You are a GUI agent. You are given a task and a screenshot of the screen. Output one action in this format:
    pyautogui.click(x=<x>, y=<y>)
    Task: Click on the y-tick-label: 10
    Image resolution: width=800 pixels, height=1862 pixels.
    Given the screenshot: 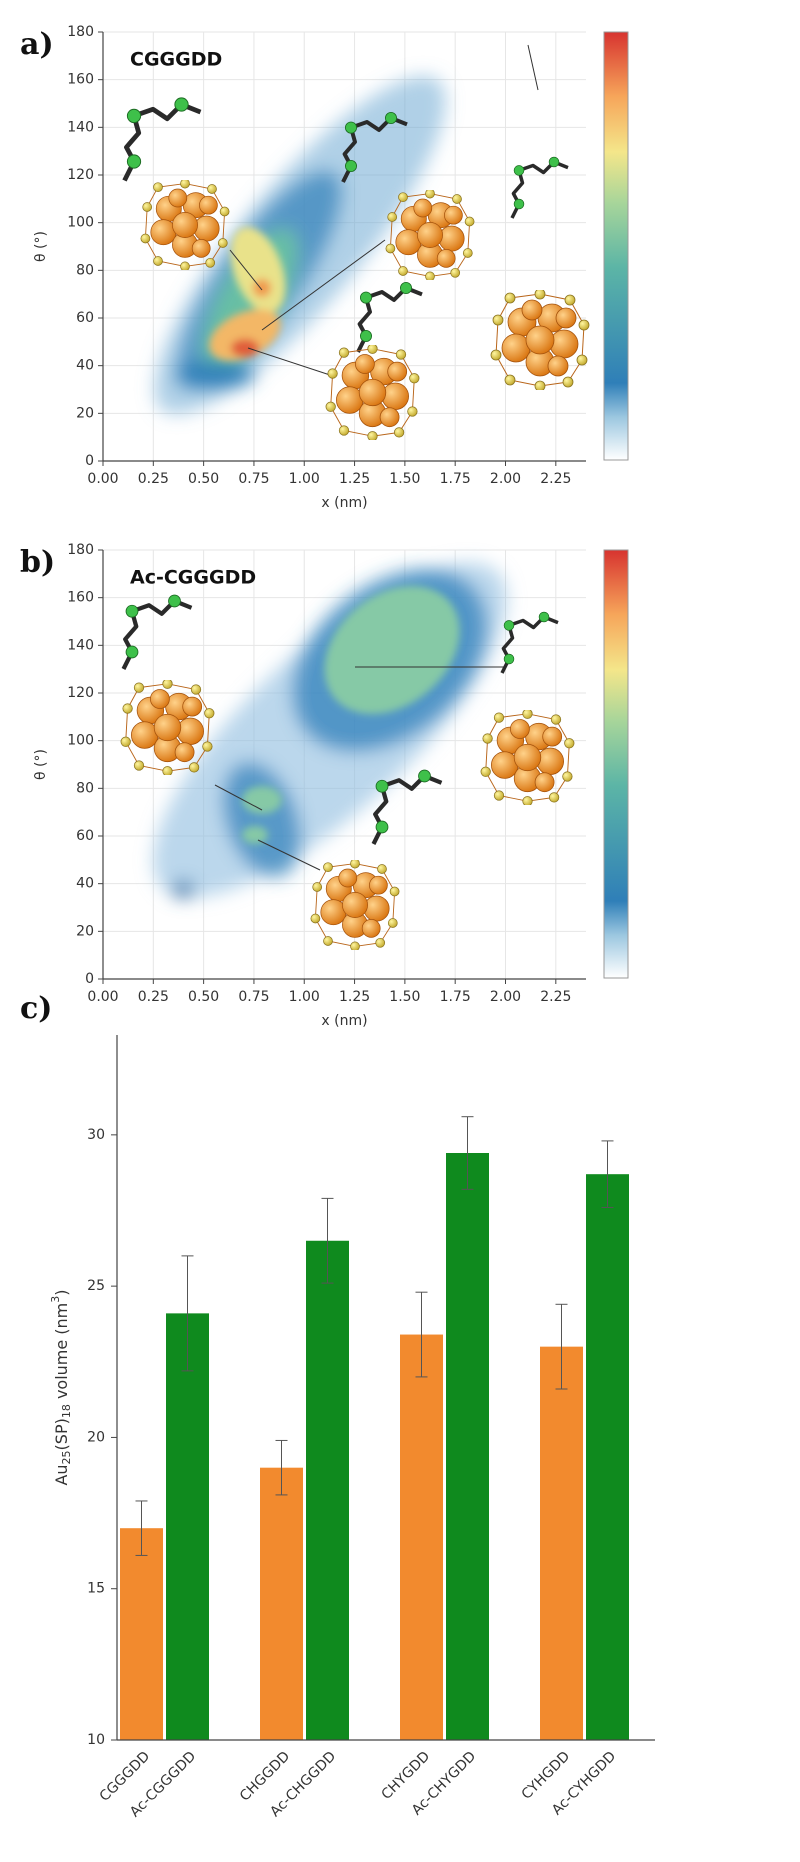 What is the action you would take?
    pyautogui.click(x=96, y=1740)
    